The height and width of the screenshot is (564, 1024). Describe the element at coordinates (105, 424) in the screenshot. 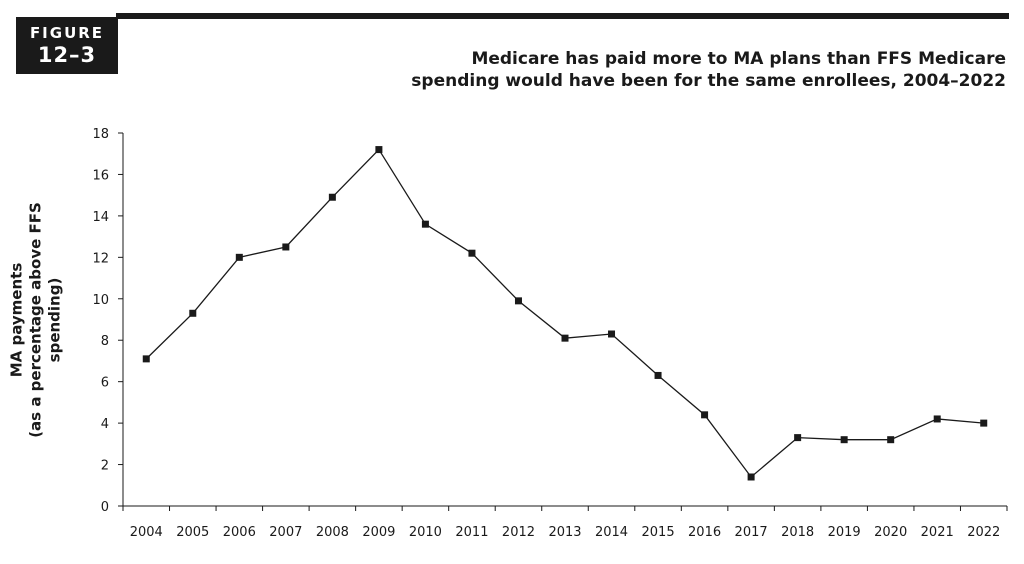

I see `y-tick-label: 4` at that location.